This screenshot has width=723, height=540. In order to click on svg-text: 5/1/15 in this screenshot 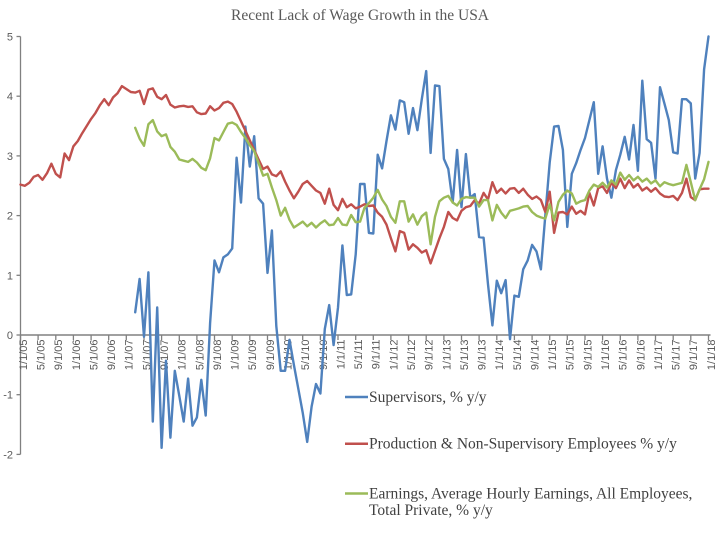, I will do `click(571, 355)`.